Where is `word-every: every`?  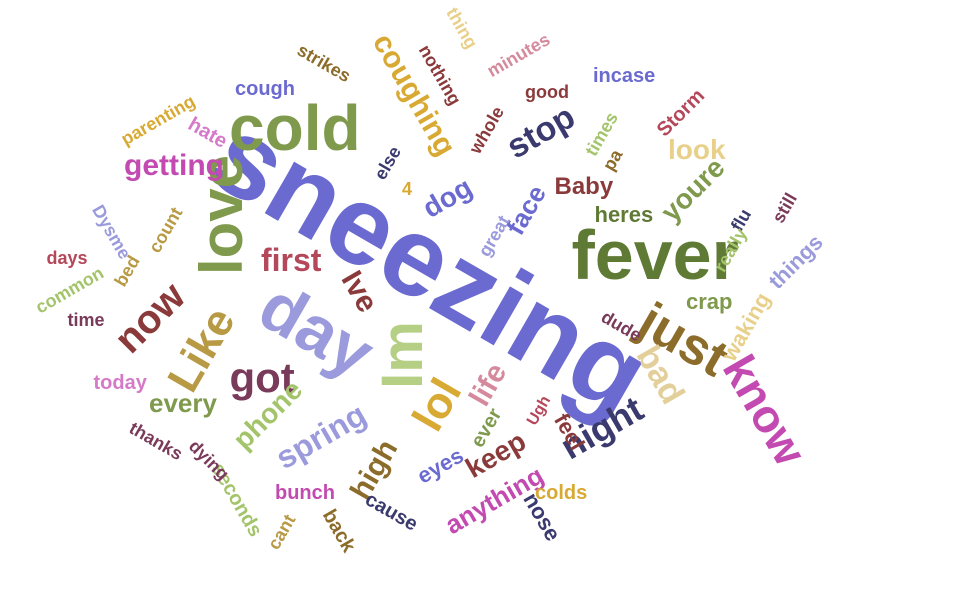
word-every: every is located at coordinates (183, 403).